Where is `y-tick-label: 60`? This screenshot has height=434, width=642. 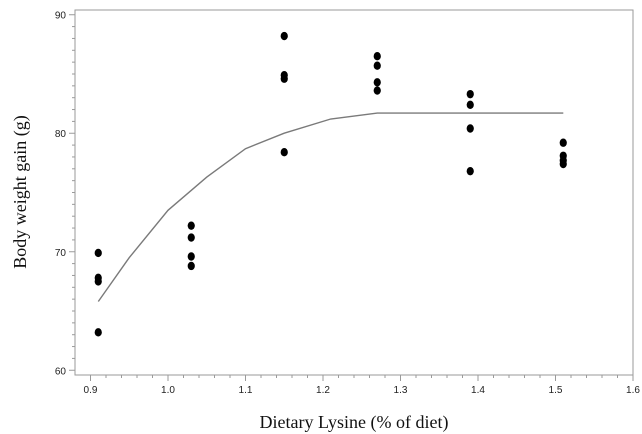 y-tick-label: 60 is located at coordinates (61, 371).